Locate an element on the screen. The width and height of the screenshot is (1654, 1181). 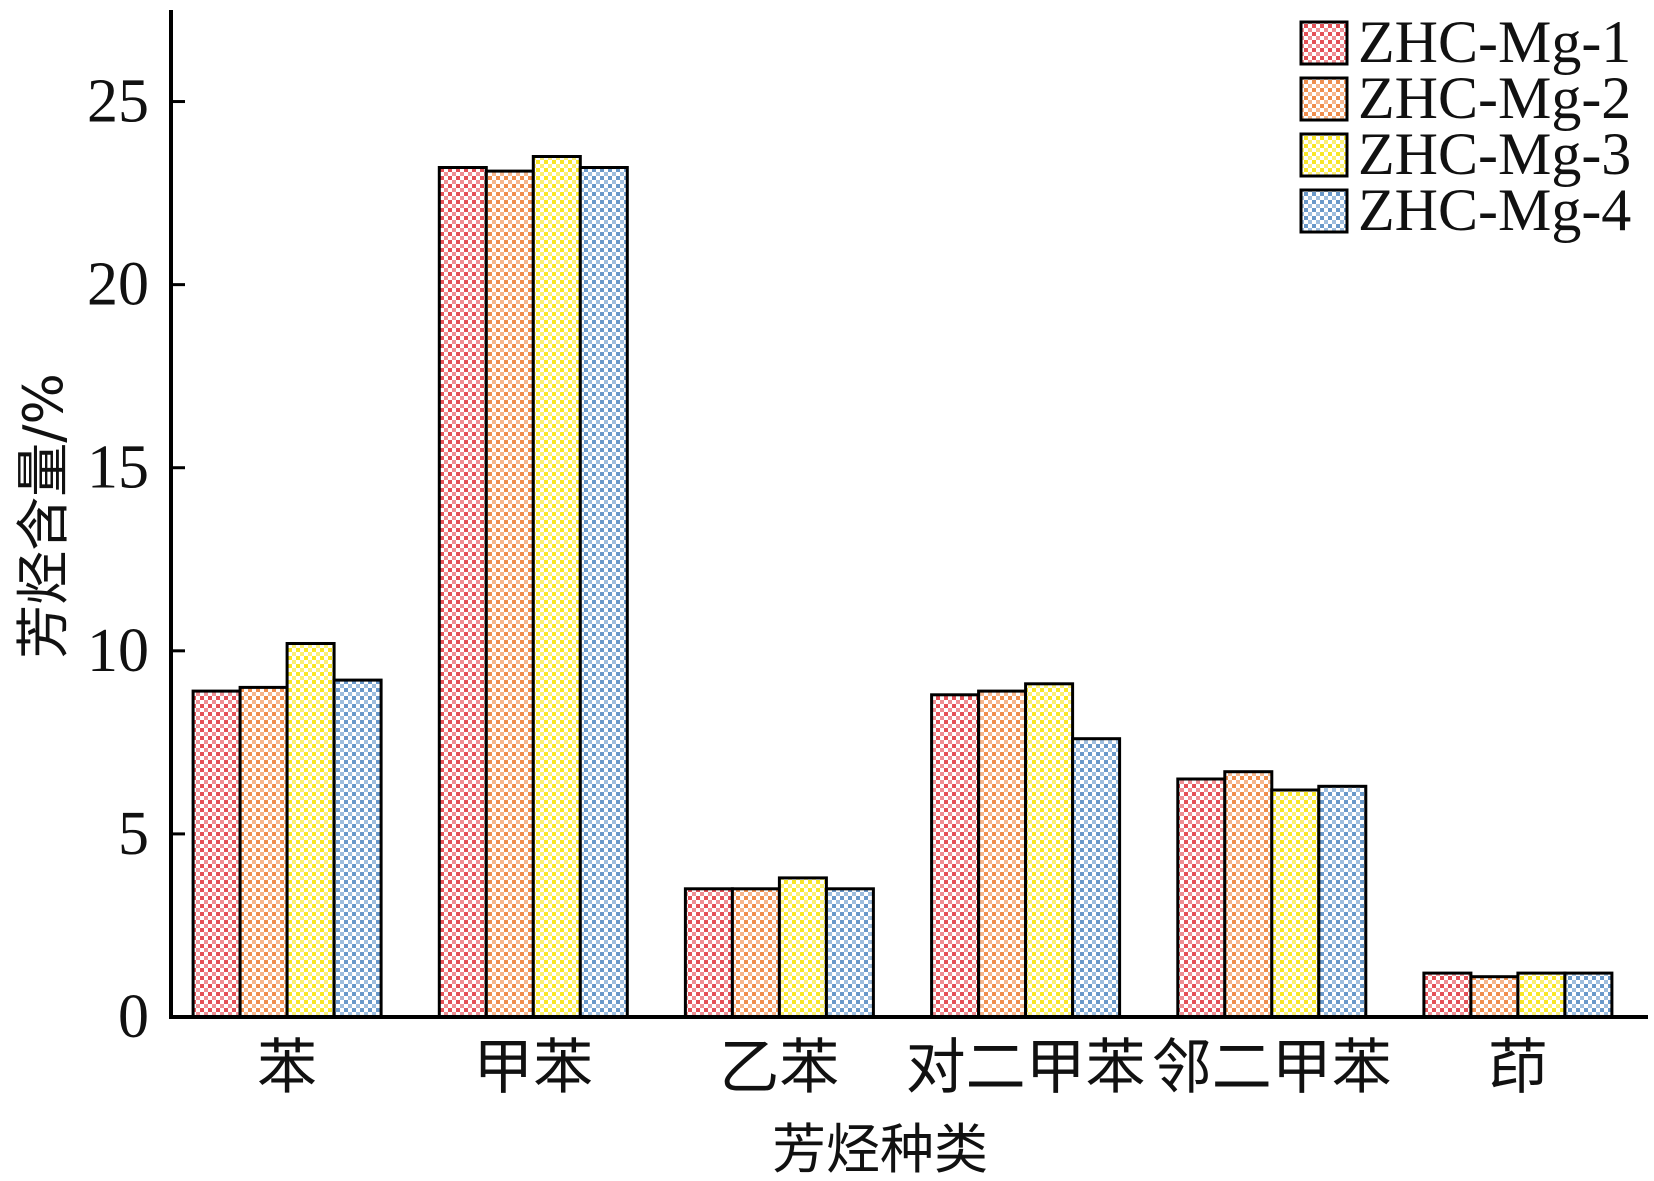
x-category-label: 邻二甲苯 is located at coordinates (1272, 1068).